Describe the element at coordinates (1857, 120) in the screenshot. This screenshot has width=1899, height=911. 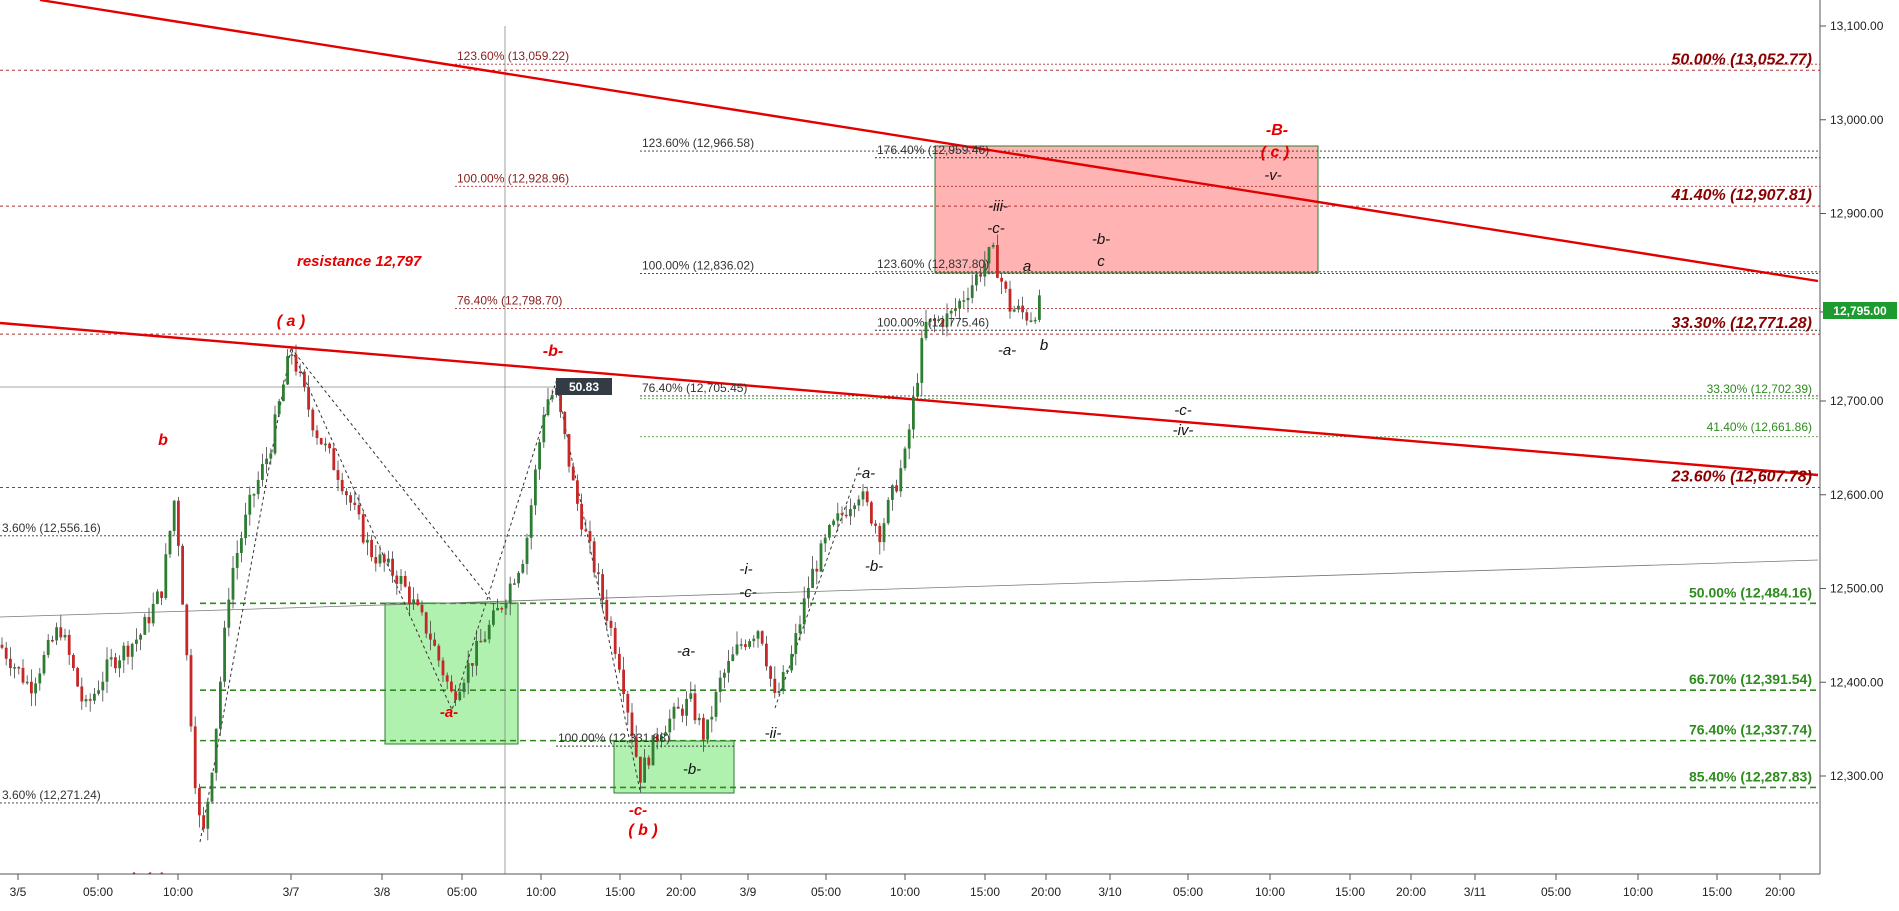
I see `y-tick-label: 13,000.00` at that location.